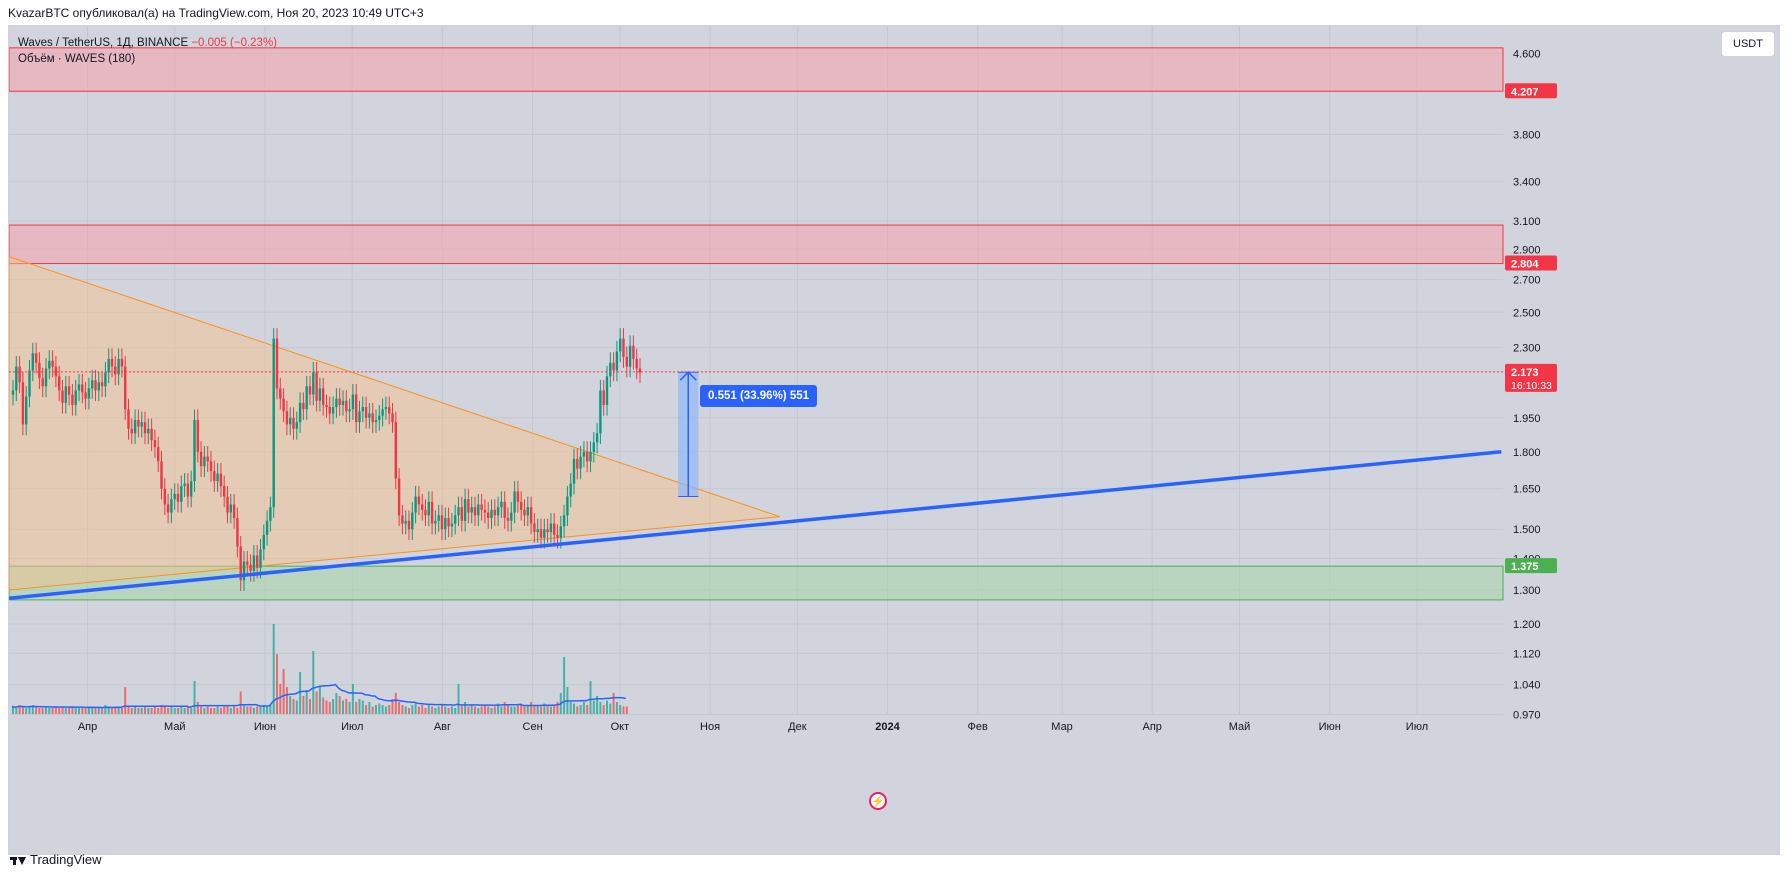  What do you see at coordinates (1527, 625) in the screenshot?
I see `y-tick-label: 1.200` at bounding box center [1527, 625].